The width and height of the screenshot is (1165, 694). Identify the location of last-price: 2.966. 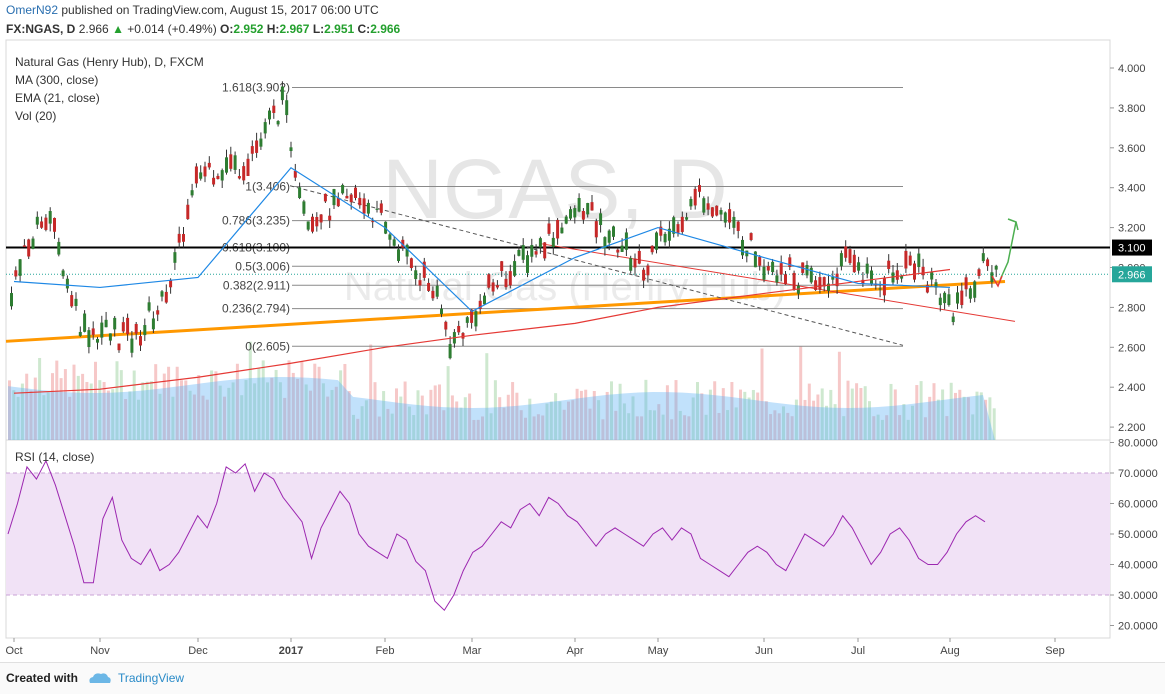
(93, 29).